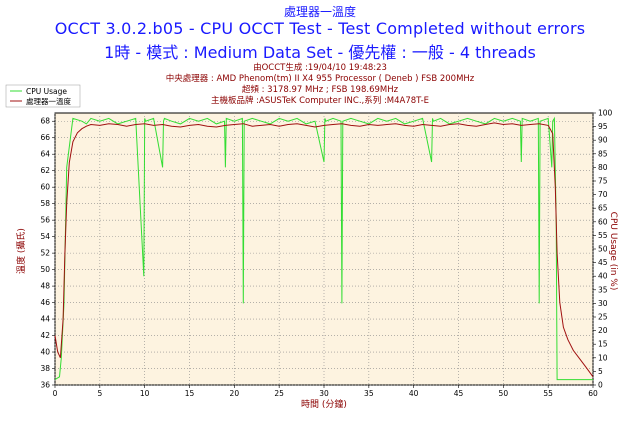 This screenshot has height=427, width=640. Describe the element at coordinates (603, 140) in the screenshot. I see `y-tick-label-right: 90` at that location.